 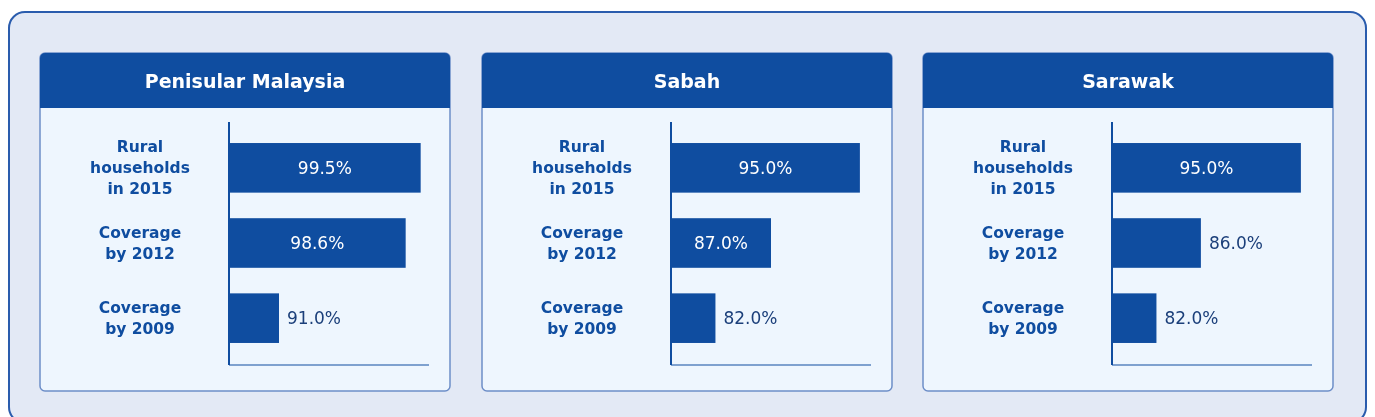 What do you see at coordinates (314, 318) in the screenshot?
I see `data-label: 91.0%` at bounding box center [314, 318].